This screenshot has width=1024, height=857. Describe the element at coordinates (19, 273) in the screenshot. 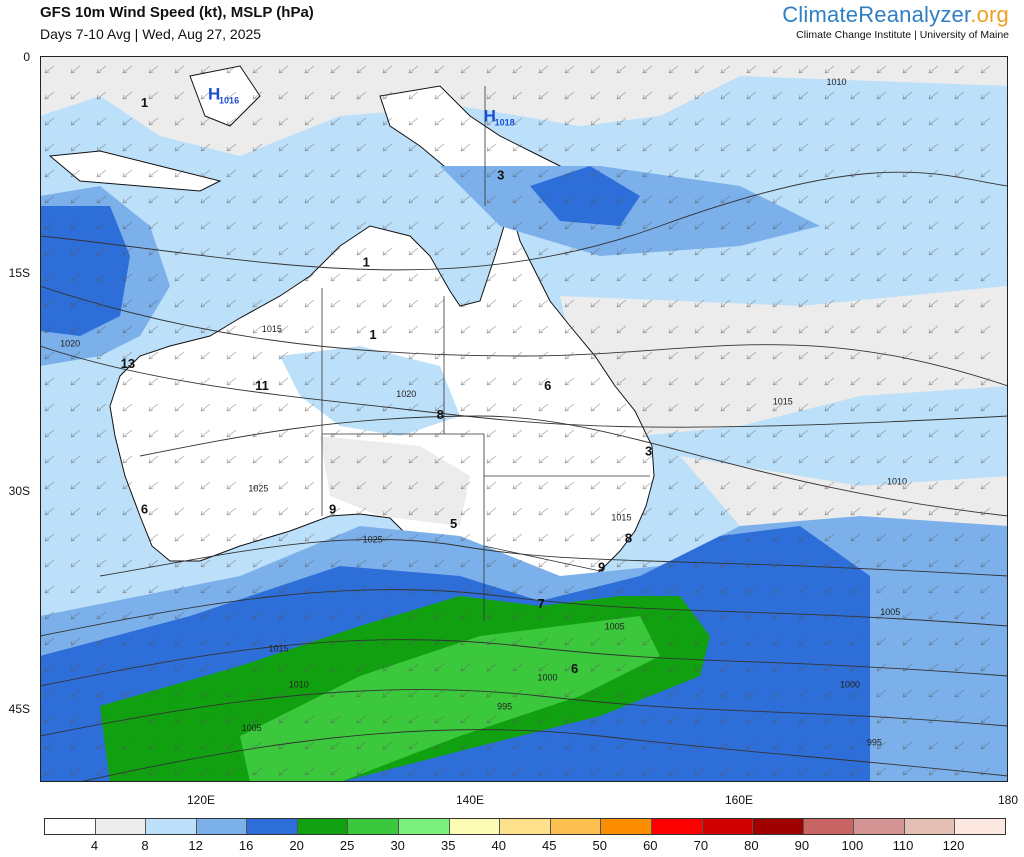

I see `lat-label-15s: 15S` at that location.